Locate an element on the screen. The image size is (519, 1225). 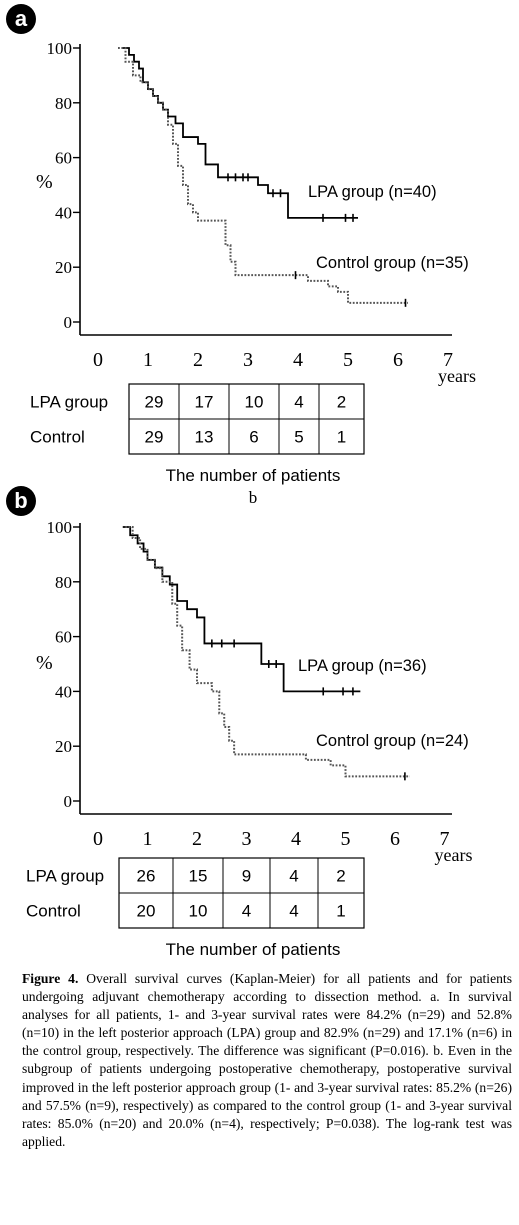
panel-subtitle: b is located at coordinates (253, 497).